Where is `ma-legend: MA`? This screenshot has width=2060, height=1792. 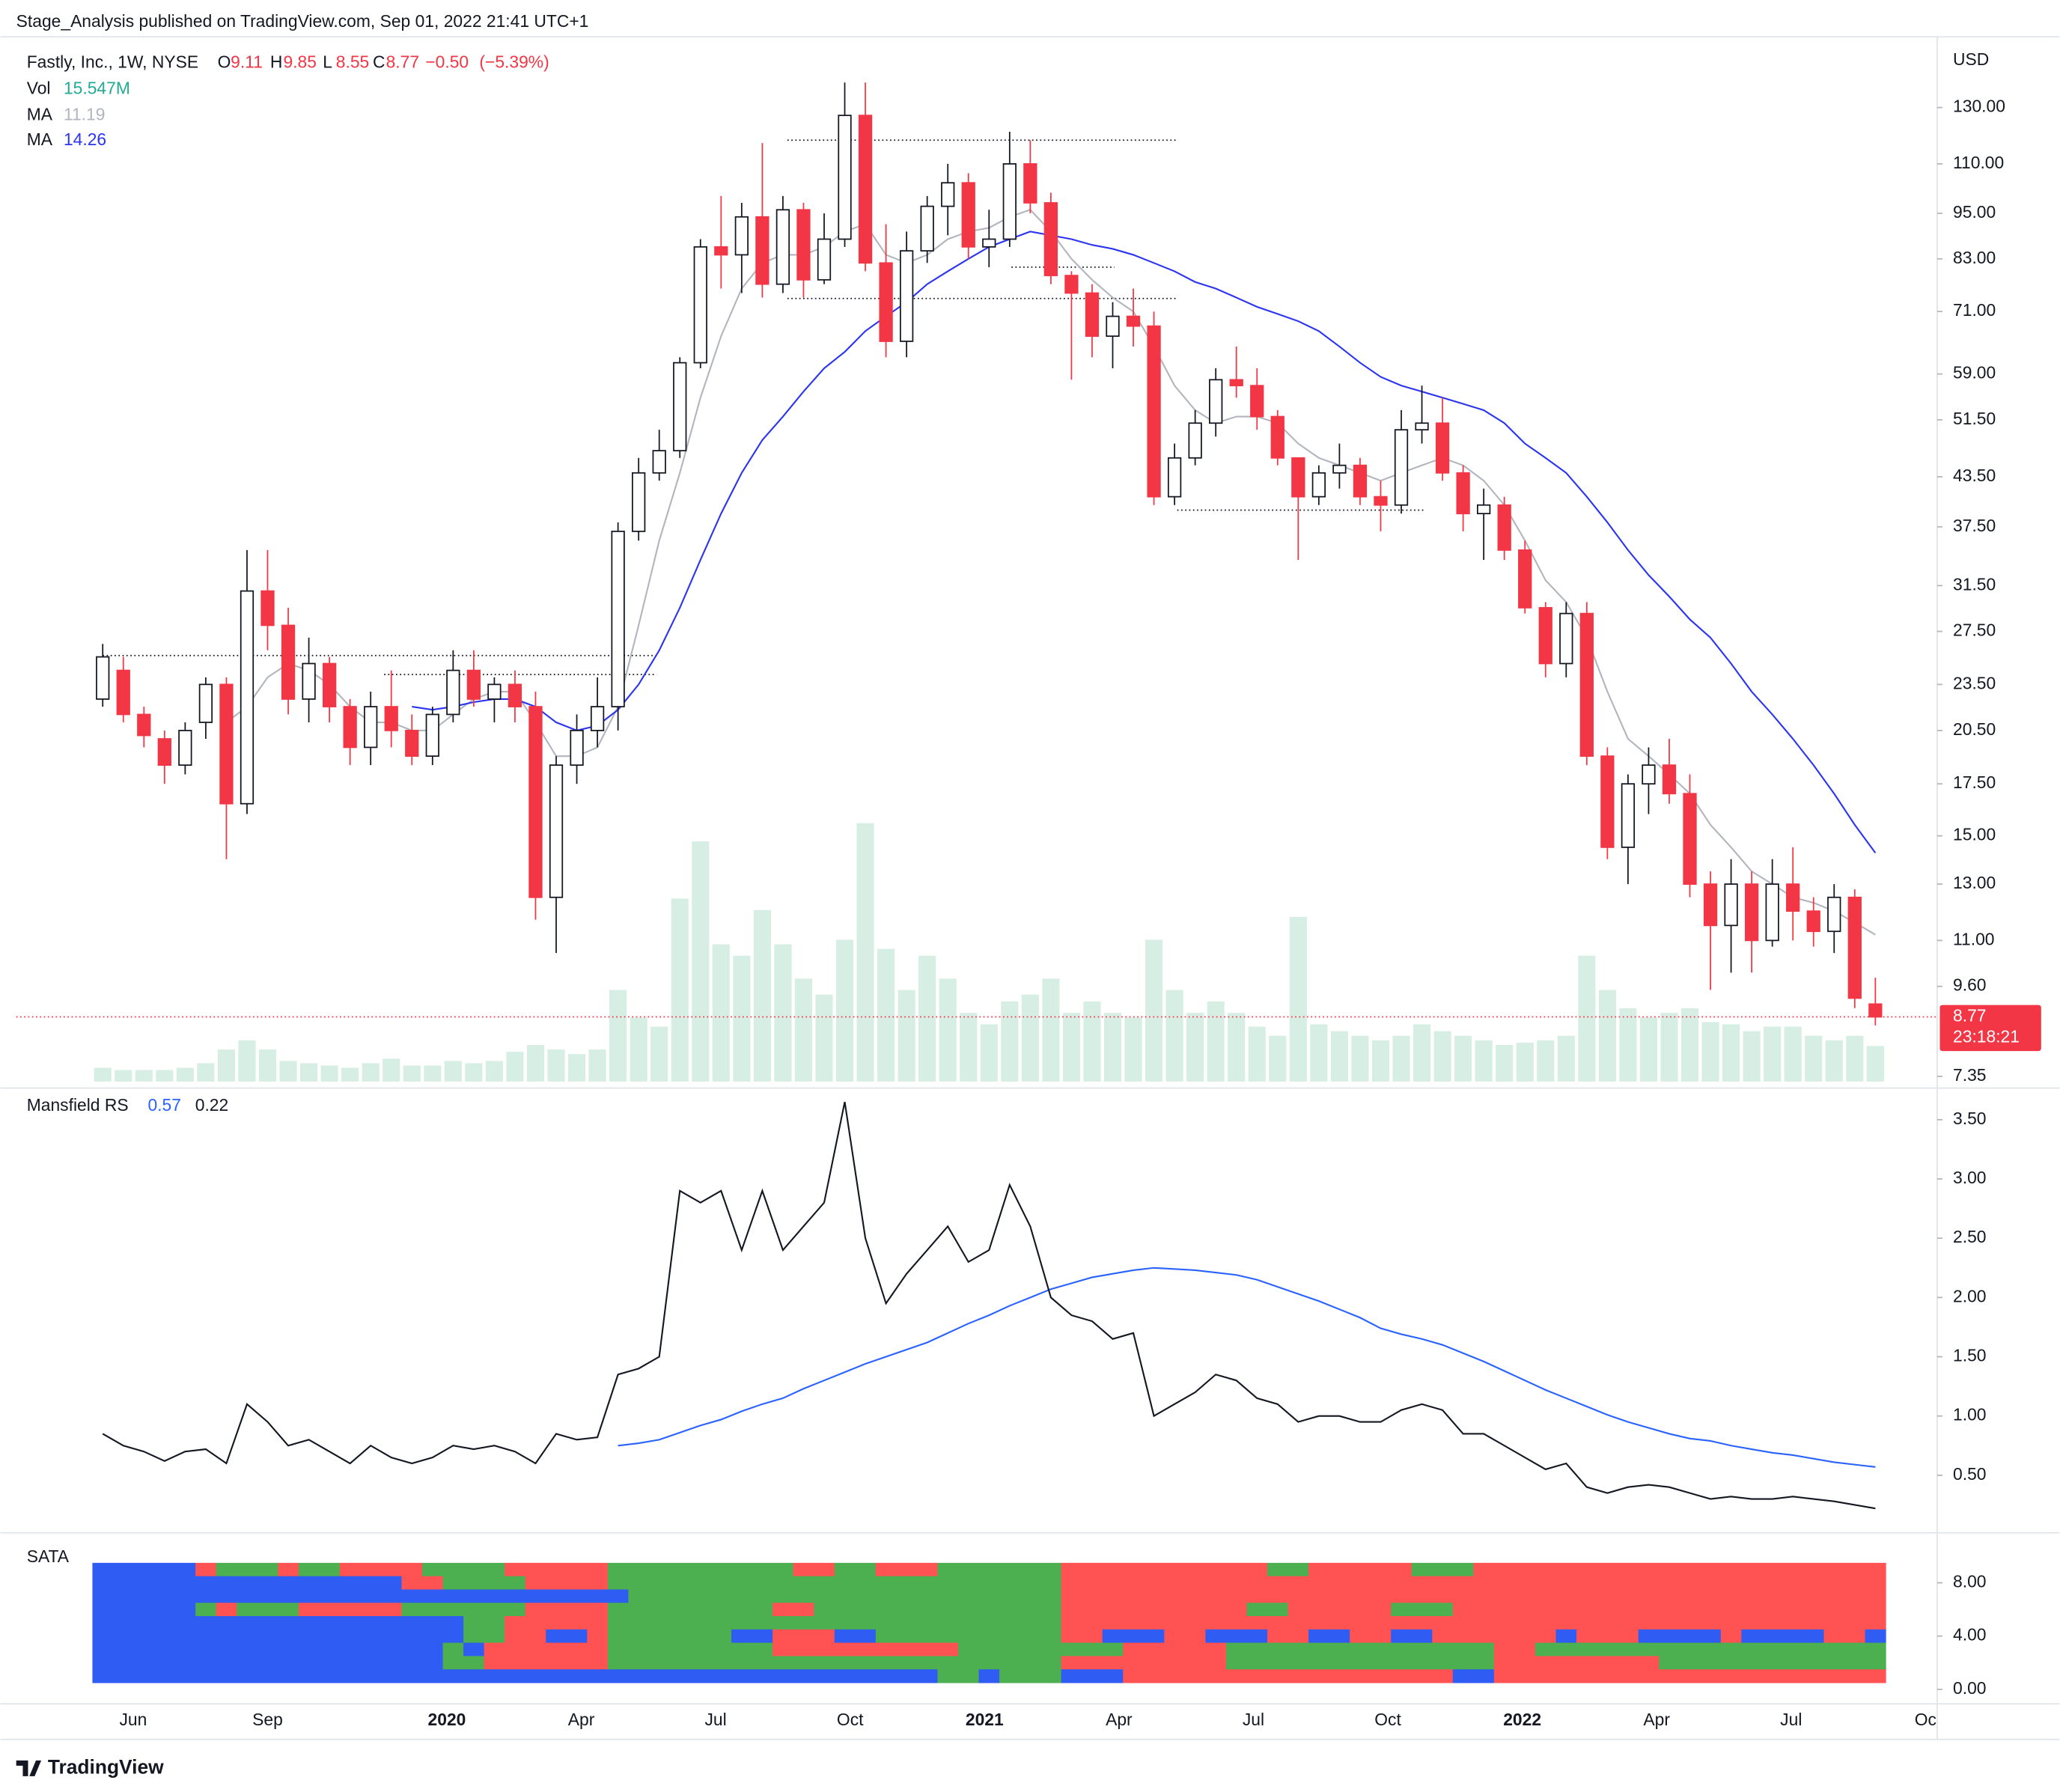
ma-legend: MA is located at coordinates (40, 114).